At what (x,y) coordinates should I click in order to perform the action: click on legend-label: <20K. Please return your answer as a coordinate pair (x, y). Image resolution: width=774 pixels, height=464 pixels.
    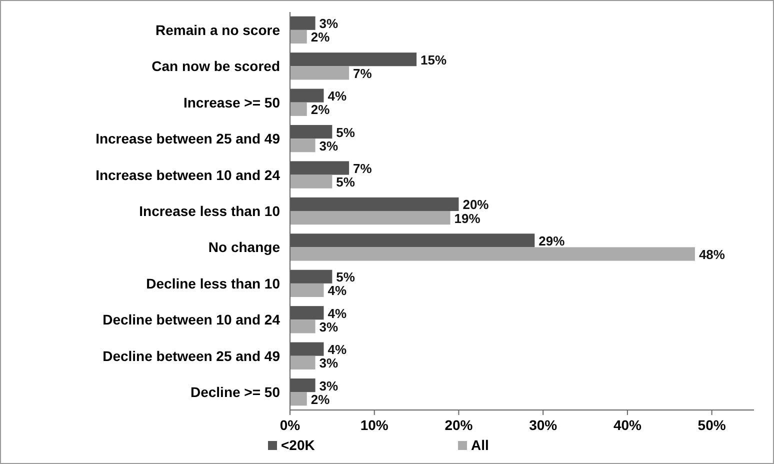
    Looking at the image, I should click on (298, 445).